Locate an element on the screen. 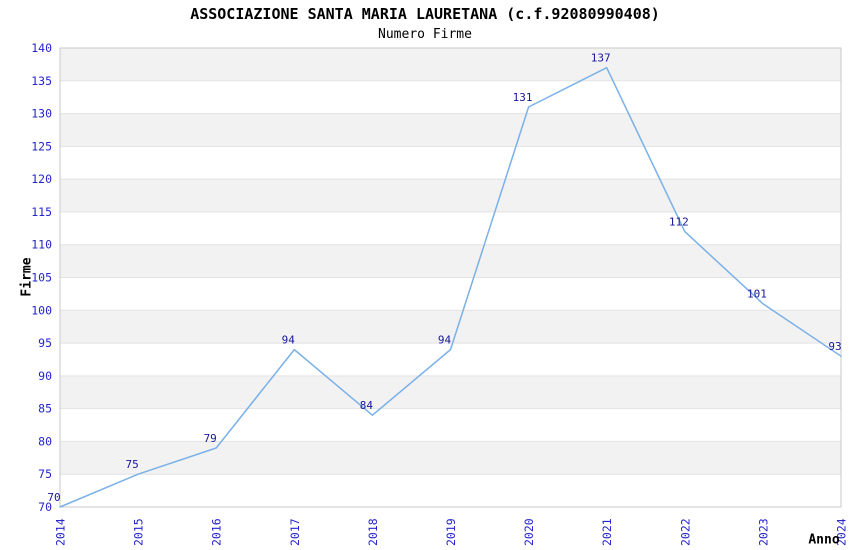 Image resolution: width=850 pixels, height=550 pixels. x-tick-label: 2019 is located at coordinates (451, 532).